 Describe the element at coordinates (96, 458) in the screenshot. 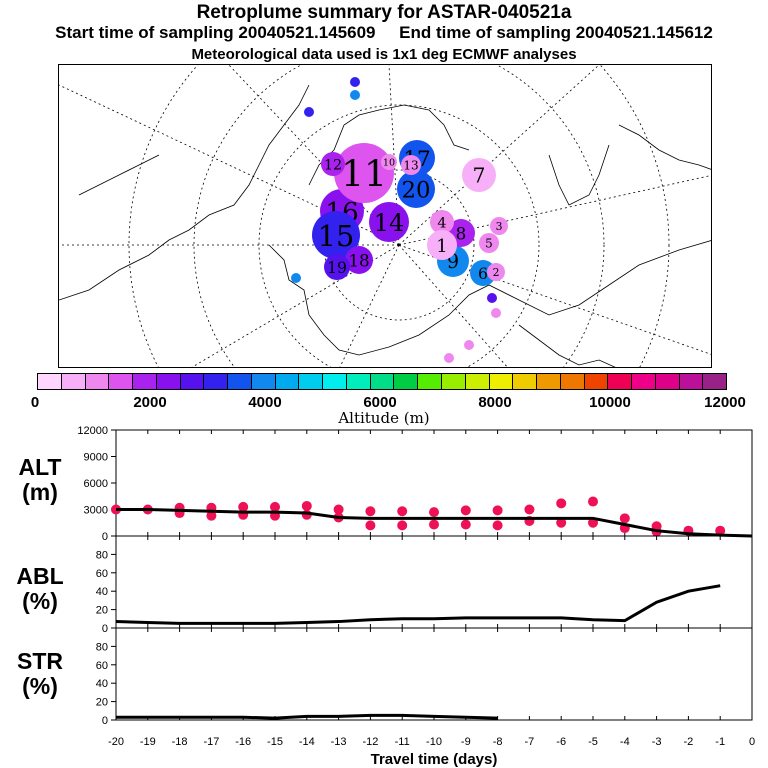

I see `y-tick-label: 9000` at that location.